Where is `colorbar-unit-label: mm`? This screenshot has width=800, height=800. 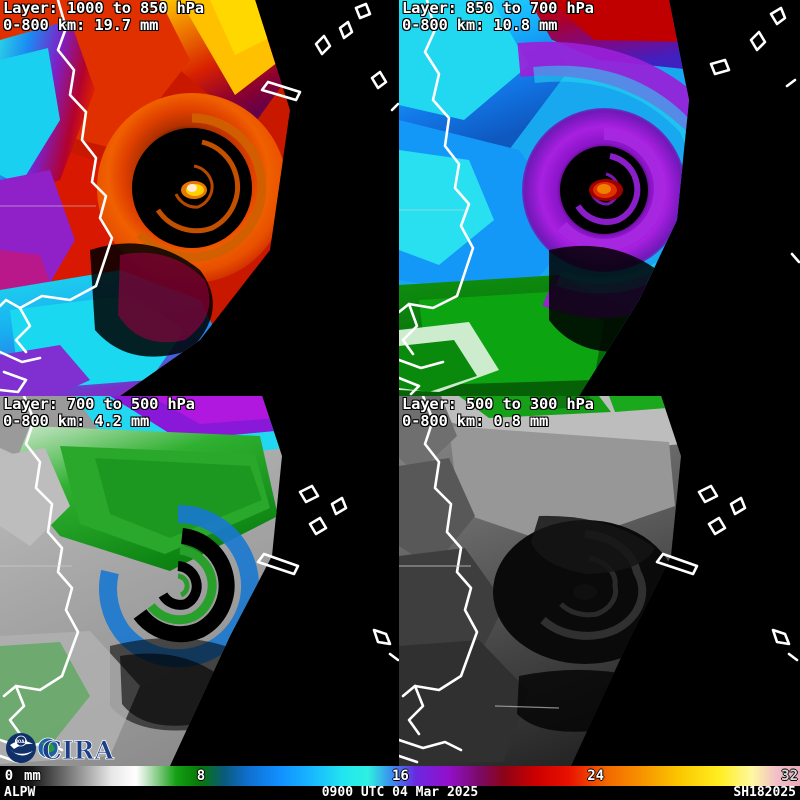 colorbar-unit-label: mm is located at coordinates (32, 776).